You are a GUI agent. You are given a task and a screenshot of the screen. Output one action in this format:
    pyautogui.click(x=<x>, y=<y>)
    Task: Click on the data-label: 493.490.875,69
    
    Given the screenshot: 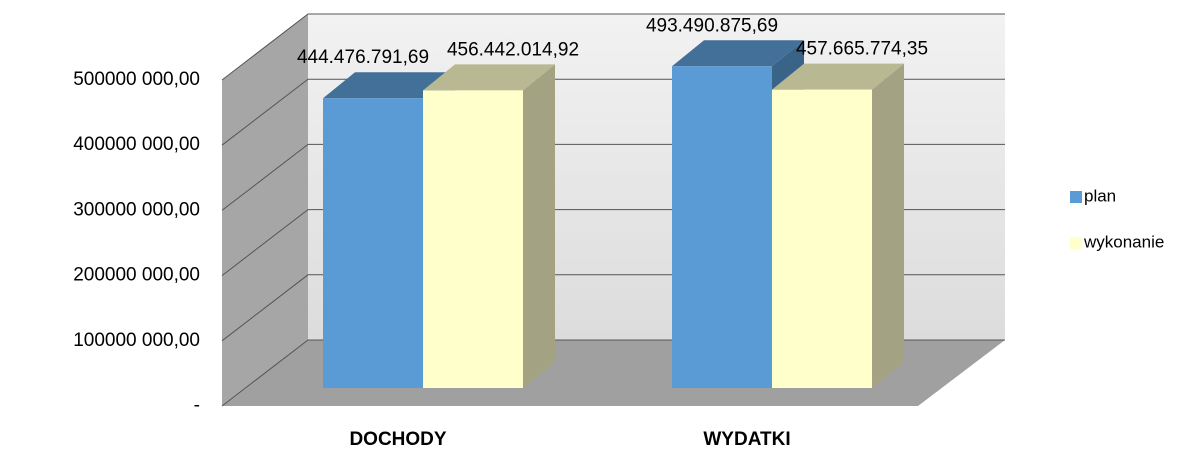 What is the action you would take?
    pyautogui.click(x=712, y=25)
    